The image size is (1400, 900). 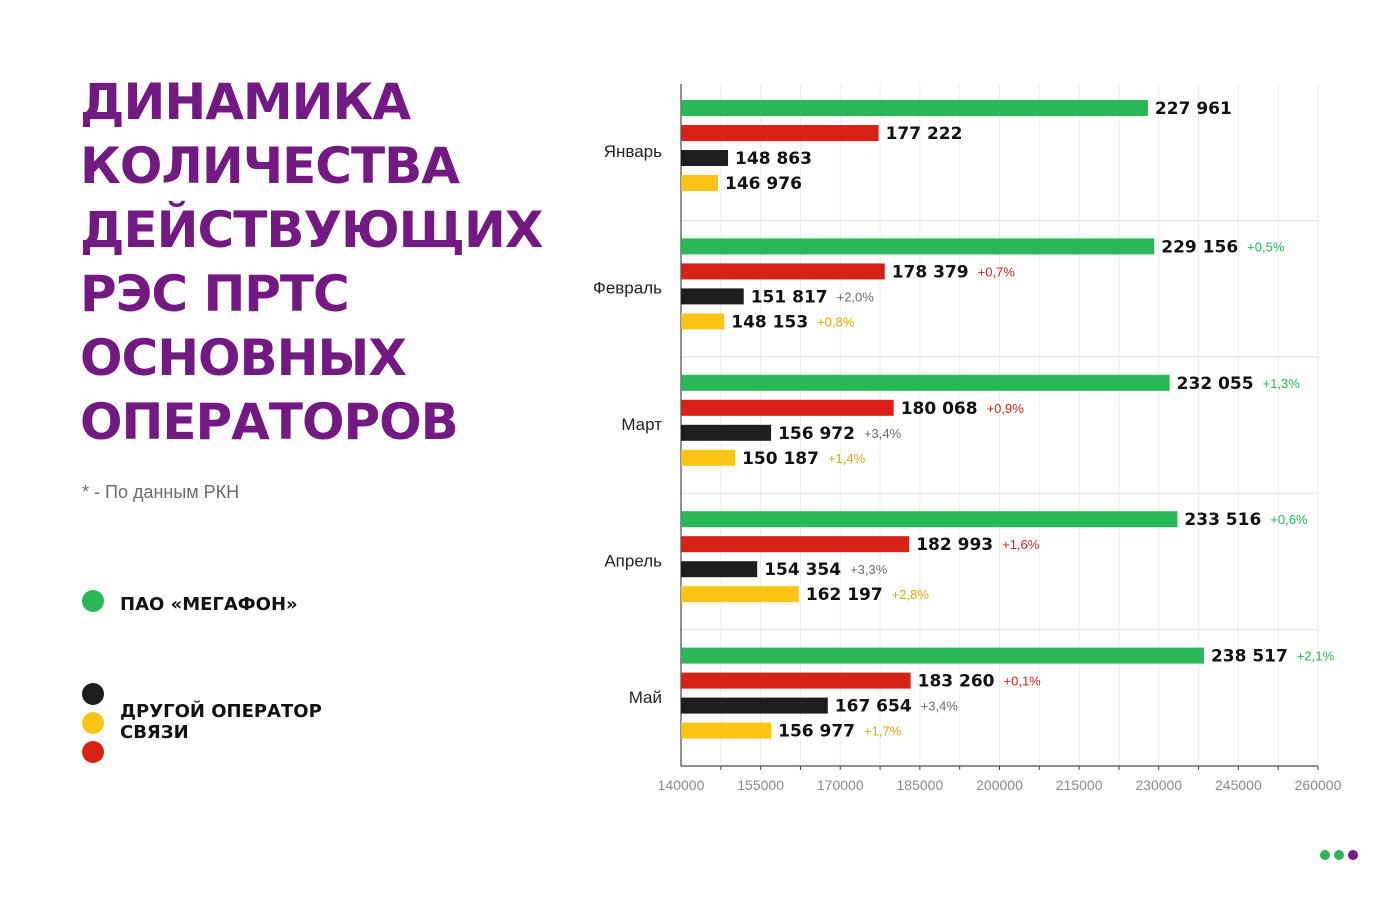 I want to click on x-tick-label: 155000, so click(x=760, y=785).